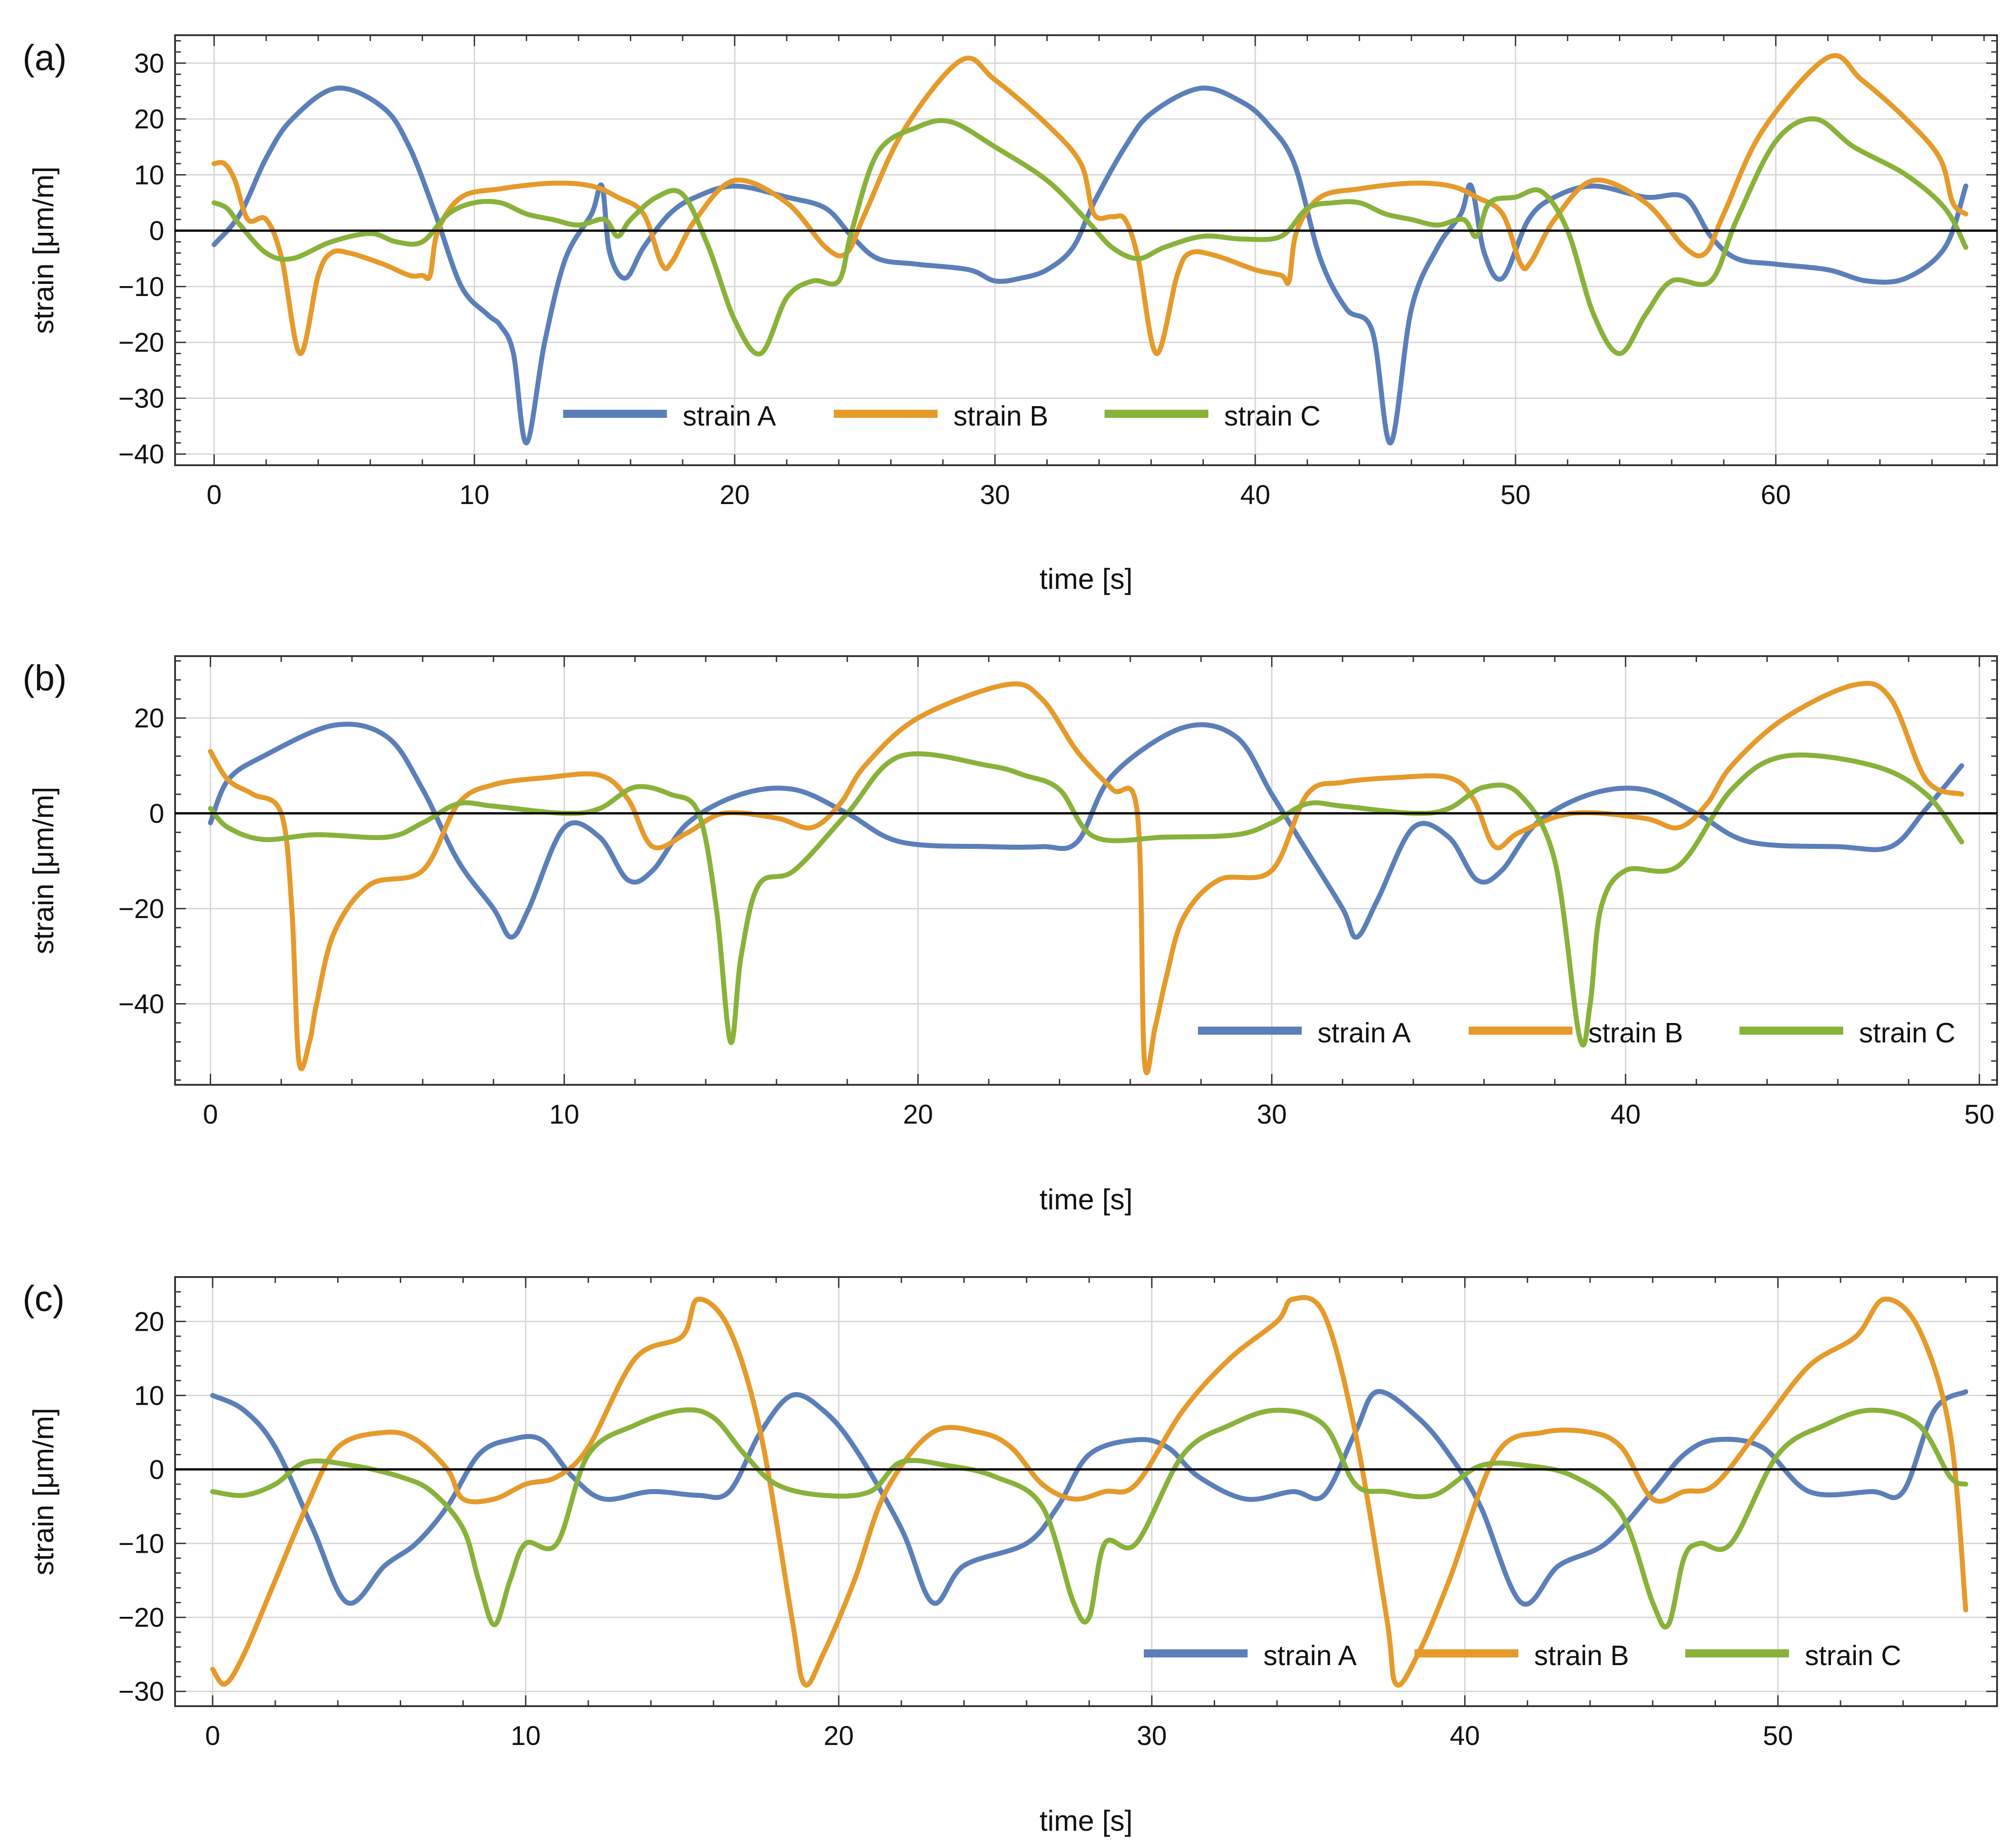 Image resolution: width=2016 pixels, height=1842 pixels. What do you see at coordinates (1776, 495) in the screenshot?
I see `x-tick-label: 60` at bounding box center [1776, 495].